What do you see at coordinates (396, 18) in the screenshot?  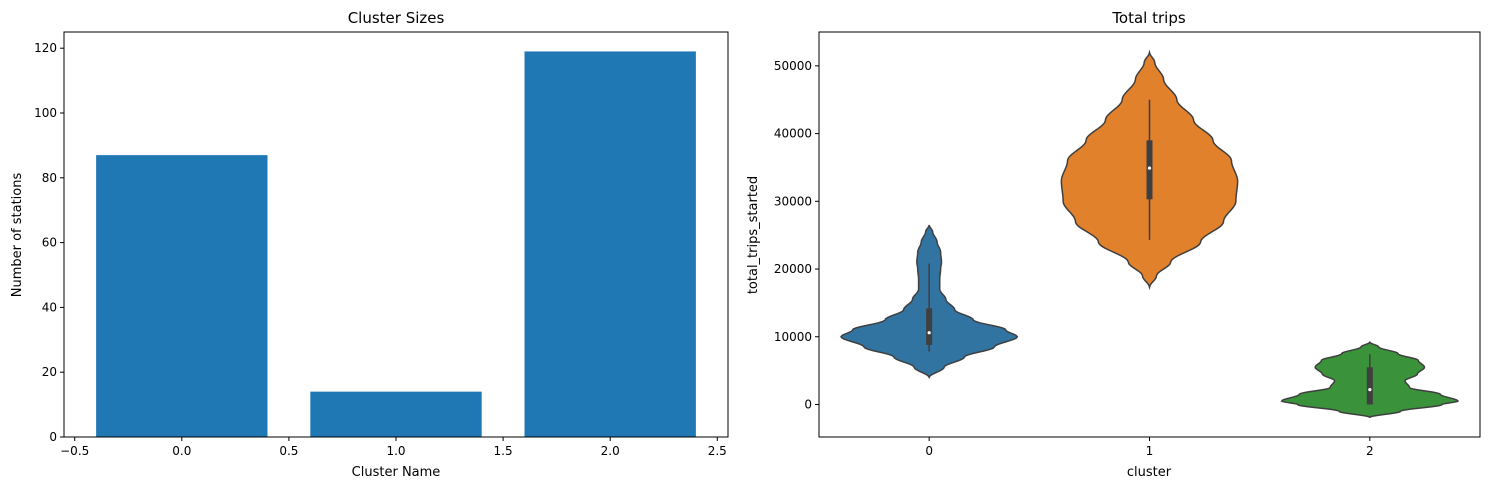 I see `bar-chart-title: Cluster Sizes` at bounding box center [396, 18].